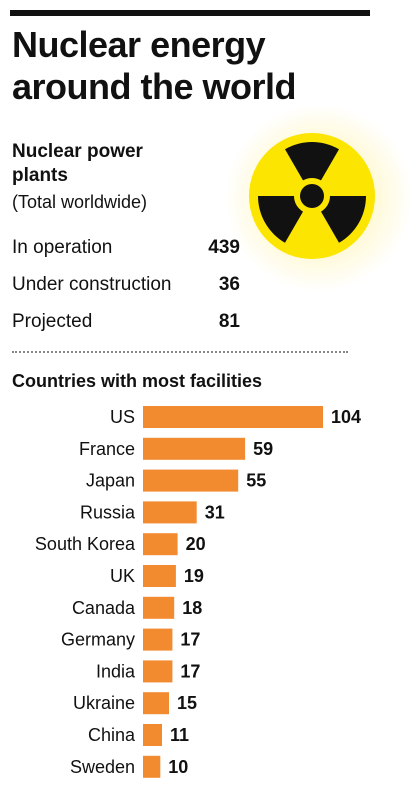 The image size is (410, 800). What do you see at coordinates (194, 448) in the screenshot?
I see `bar-france` at bounding box center [194, 448].